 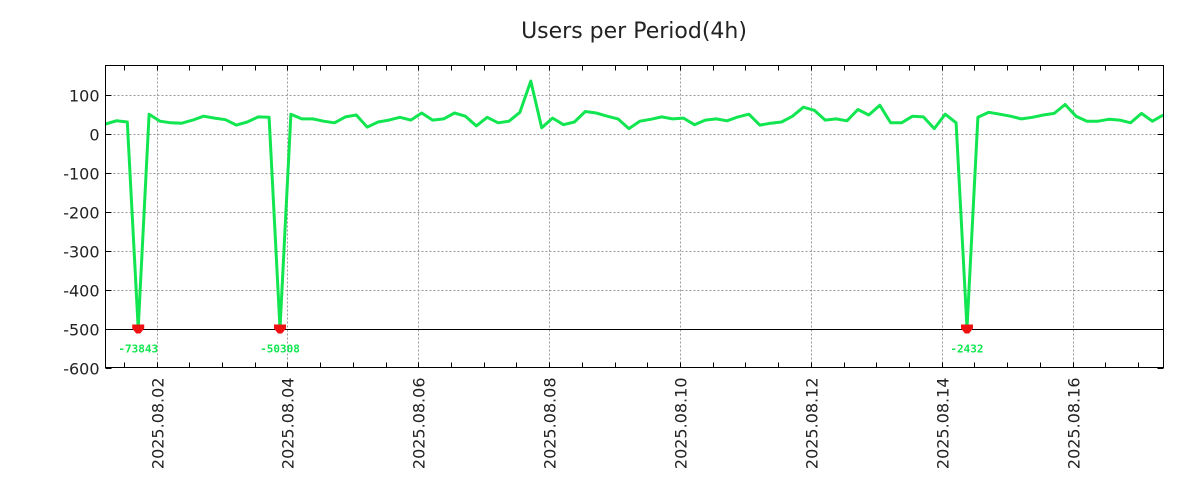 I want to click on y-tick-label: -300, so click(x=81, y=252).